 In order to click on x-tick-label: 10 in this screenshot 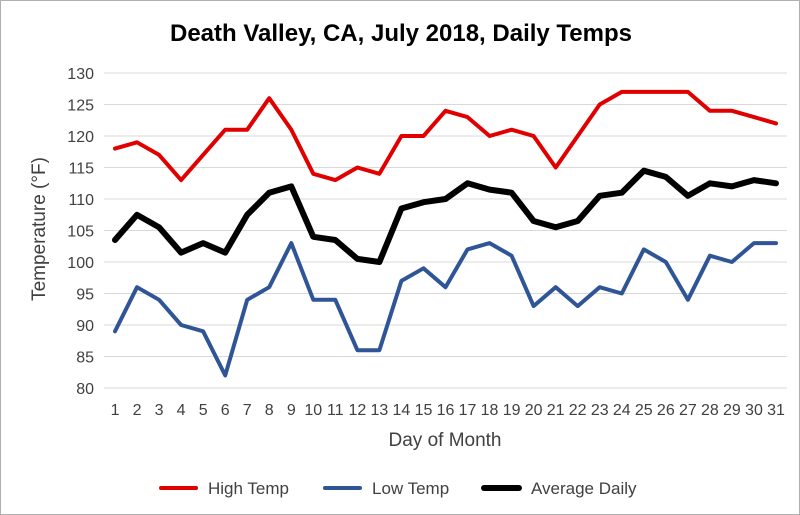, I will do `click(313, 410)`.